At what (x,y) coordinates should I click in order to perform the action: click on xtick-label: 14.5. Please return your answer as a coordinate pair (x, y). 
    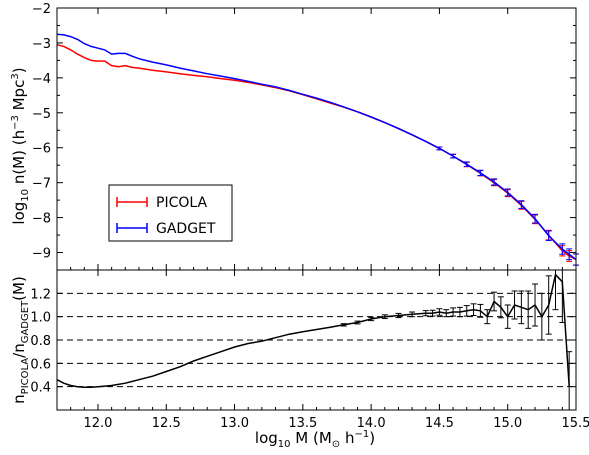
    Looking at the image, I should click on (439, 423).